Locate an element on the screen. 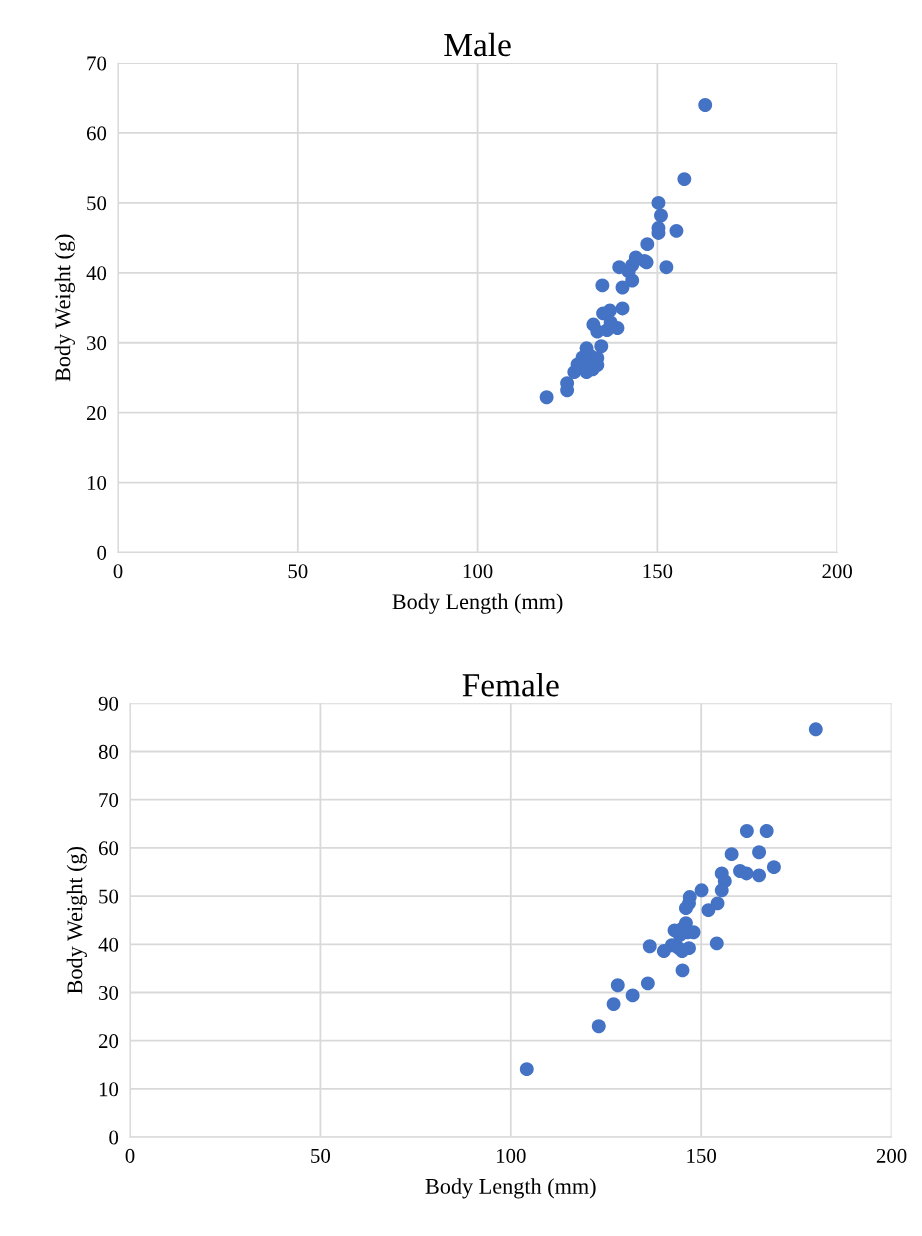 The height and width of the screenshot is (1236, 922). chart-title: Female is located at coordinates (510, 685).